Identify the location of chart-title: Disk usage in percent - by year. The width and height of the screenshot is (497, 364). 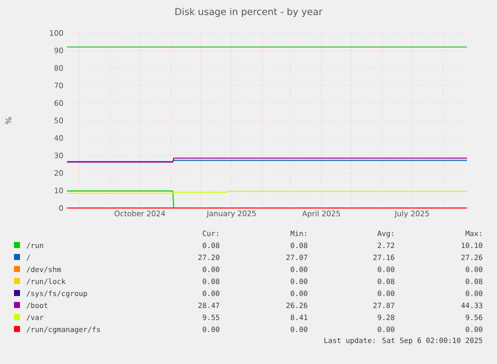
(248, 12).